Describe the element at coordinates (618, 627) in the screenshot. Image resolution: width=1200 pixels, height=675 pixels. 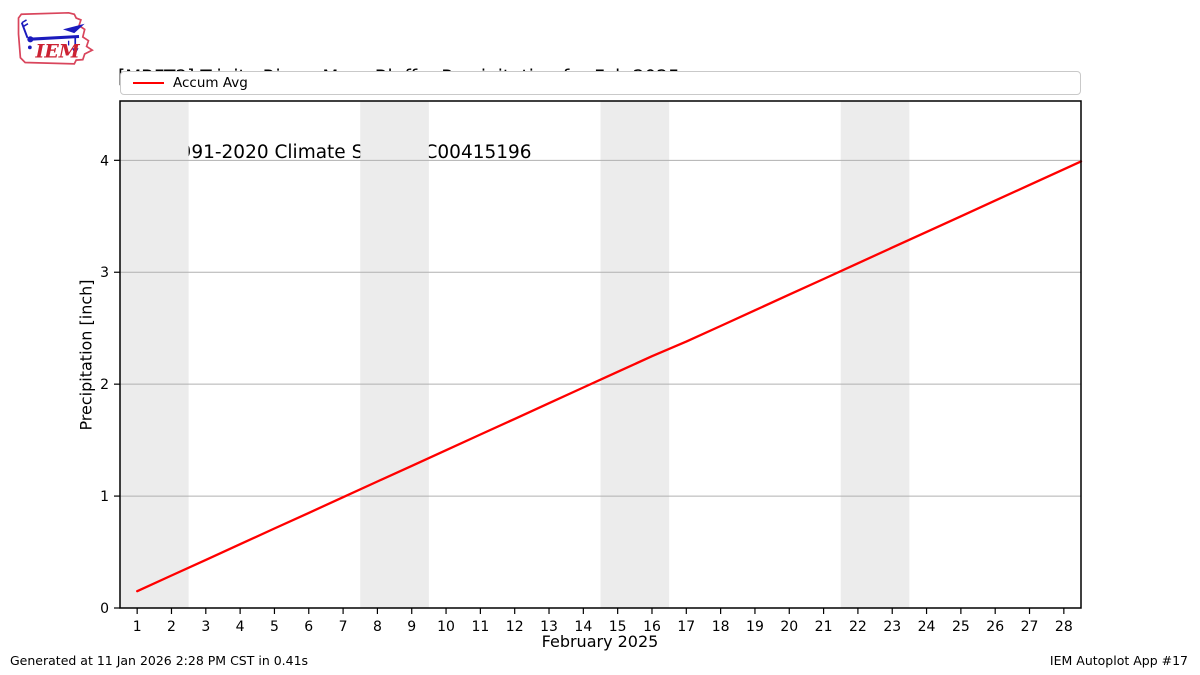
I see `x-tick-label: 15` at that location.